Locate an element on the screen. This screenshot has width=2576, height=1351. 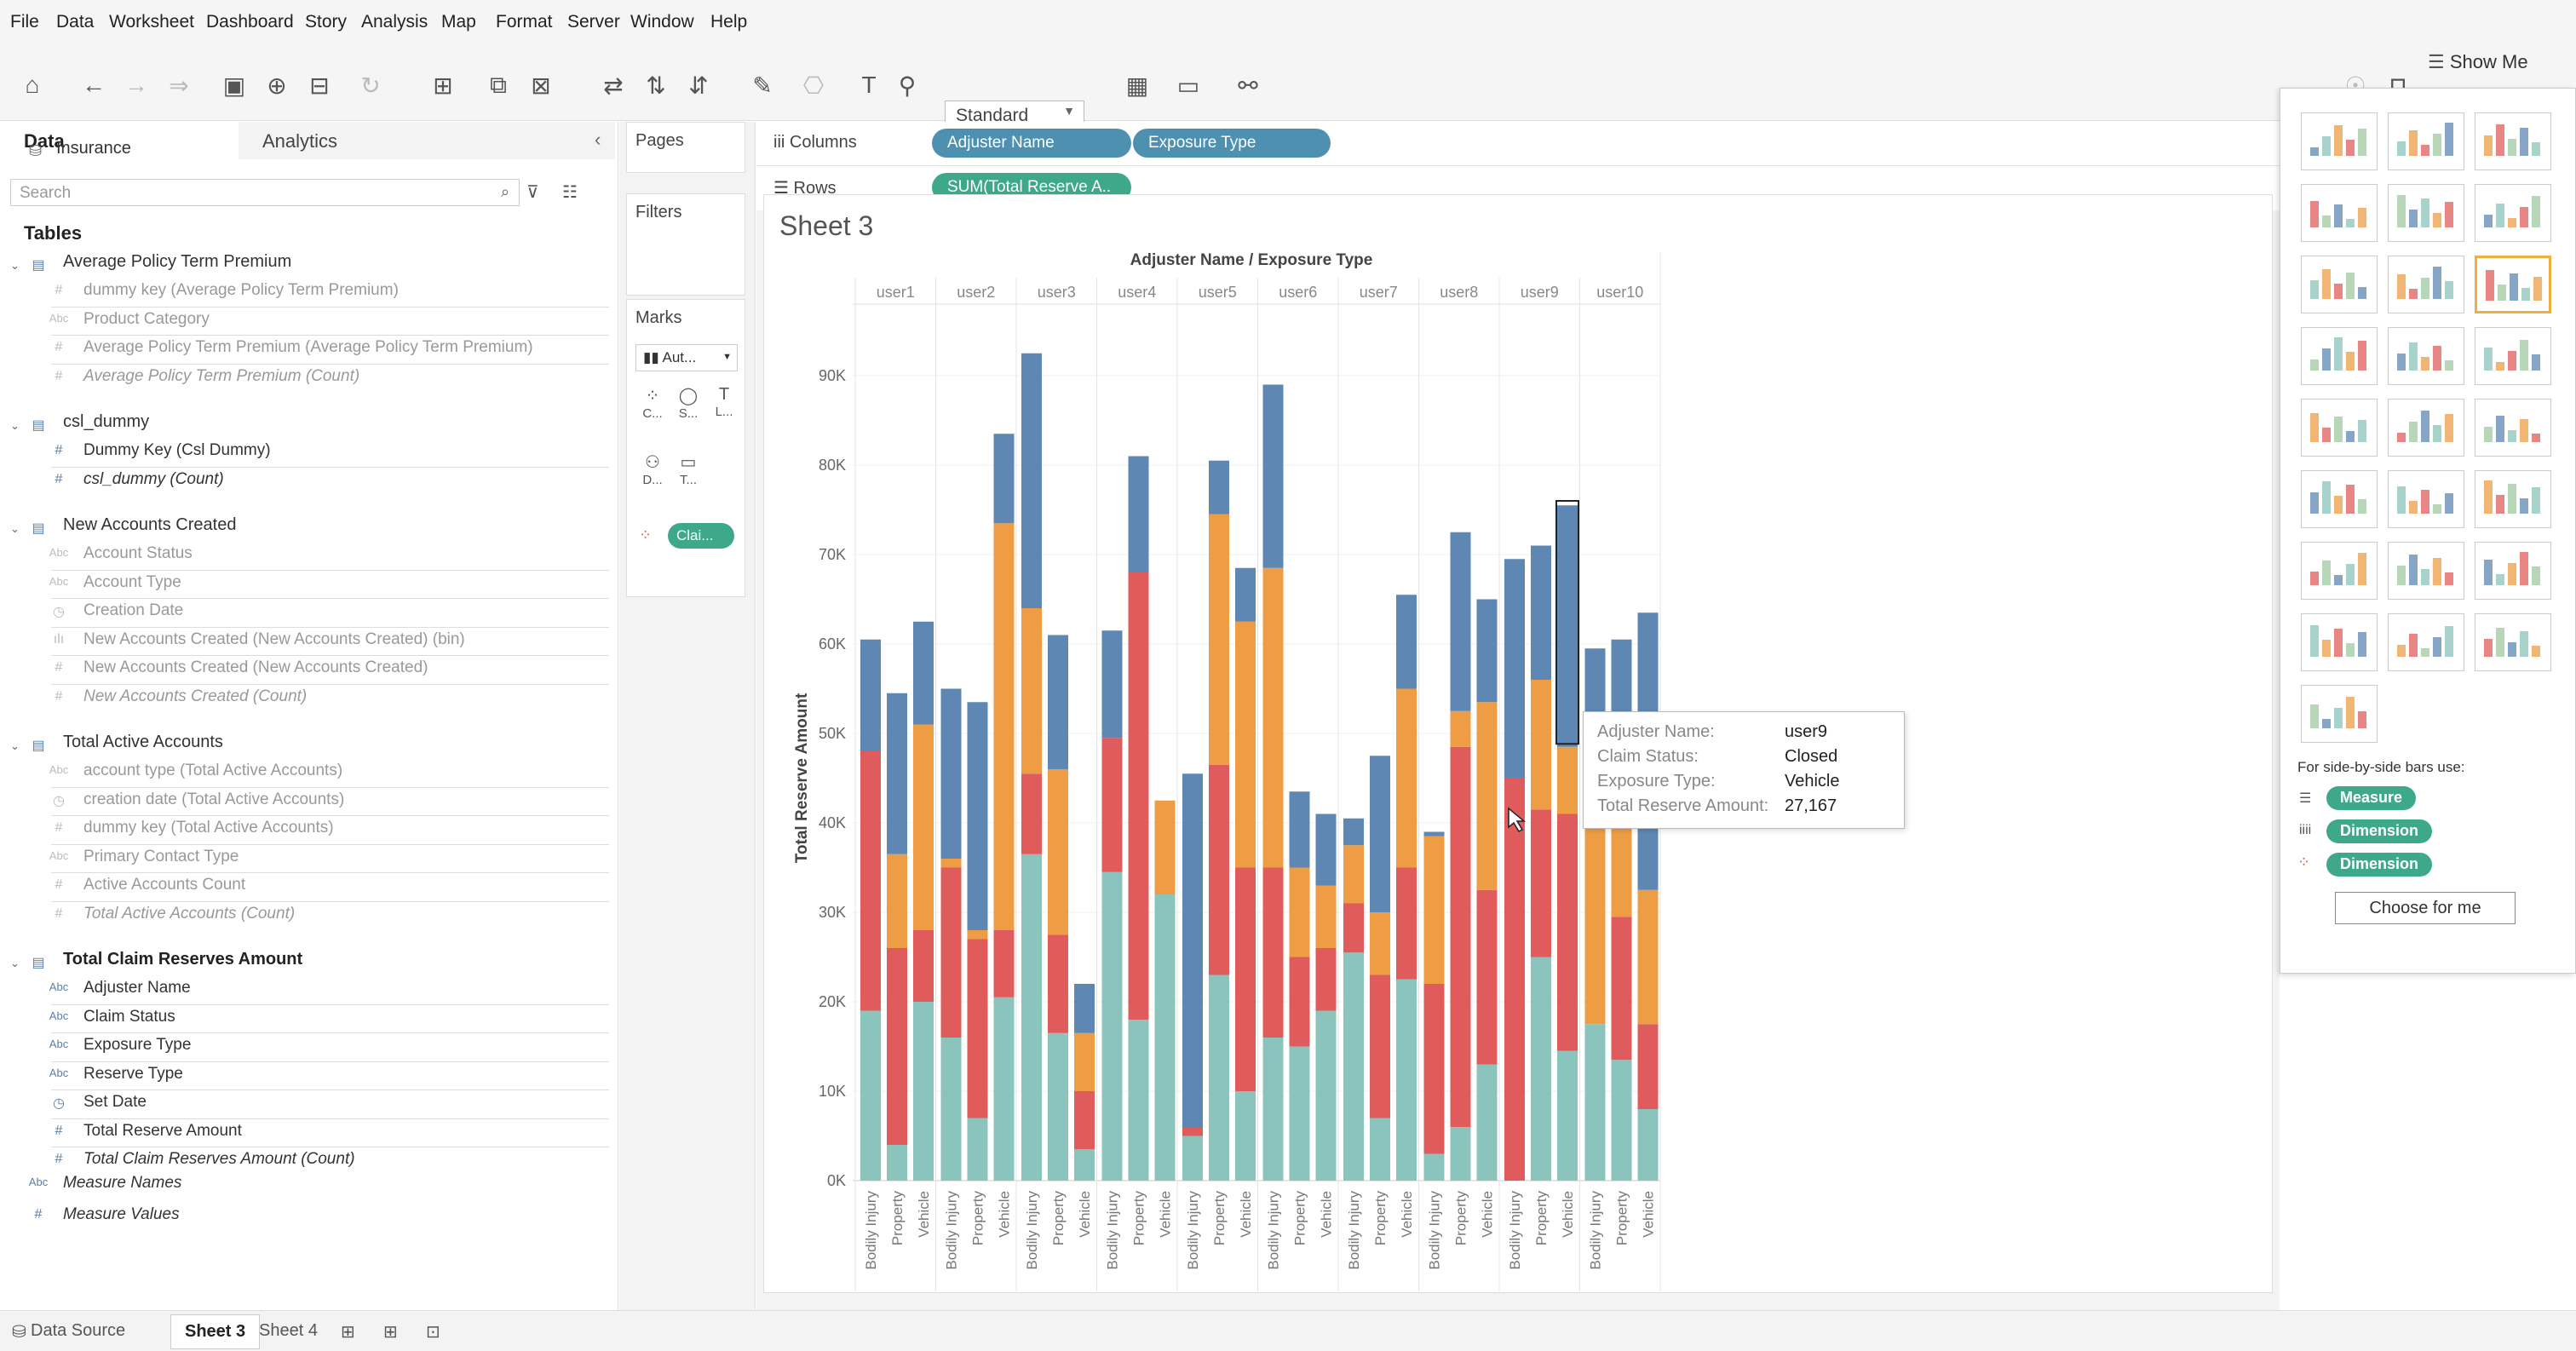
pages-card: Pages is located at coordinates (685, 148).